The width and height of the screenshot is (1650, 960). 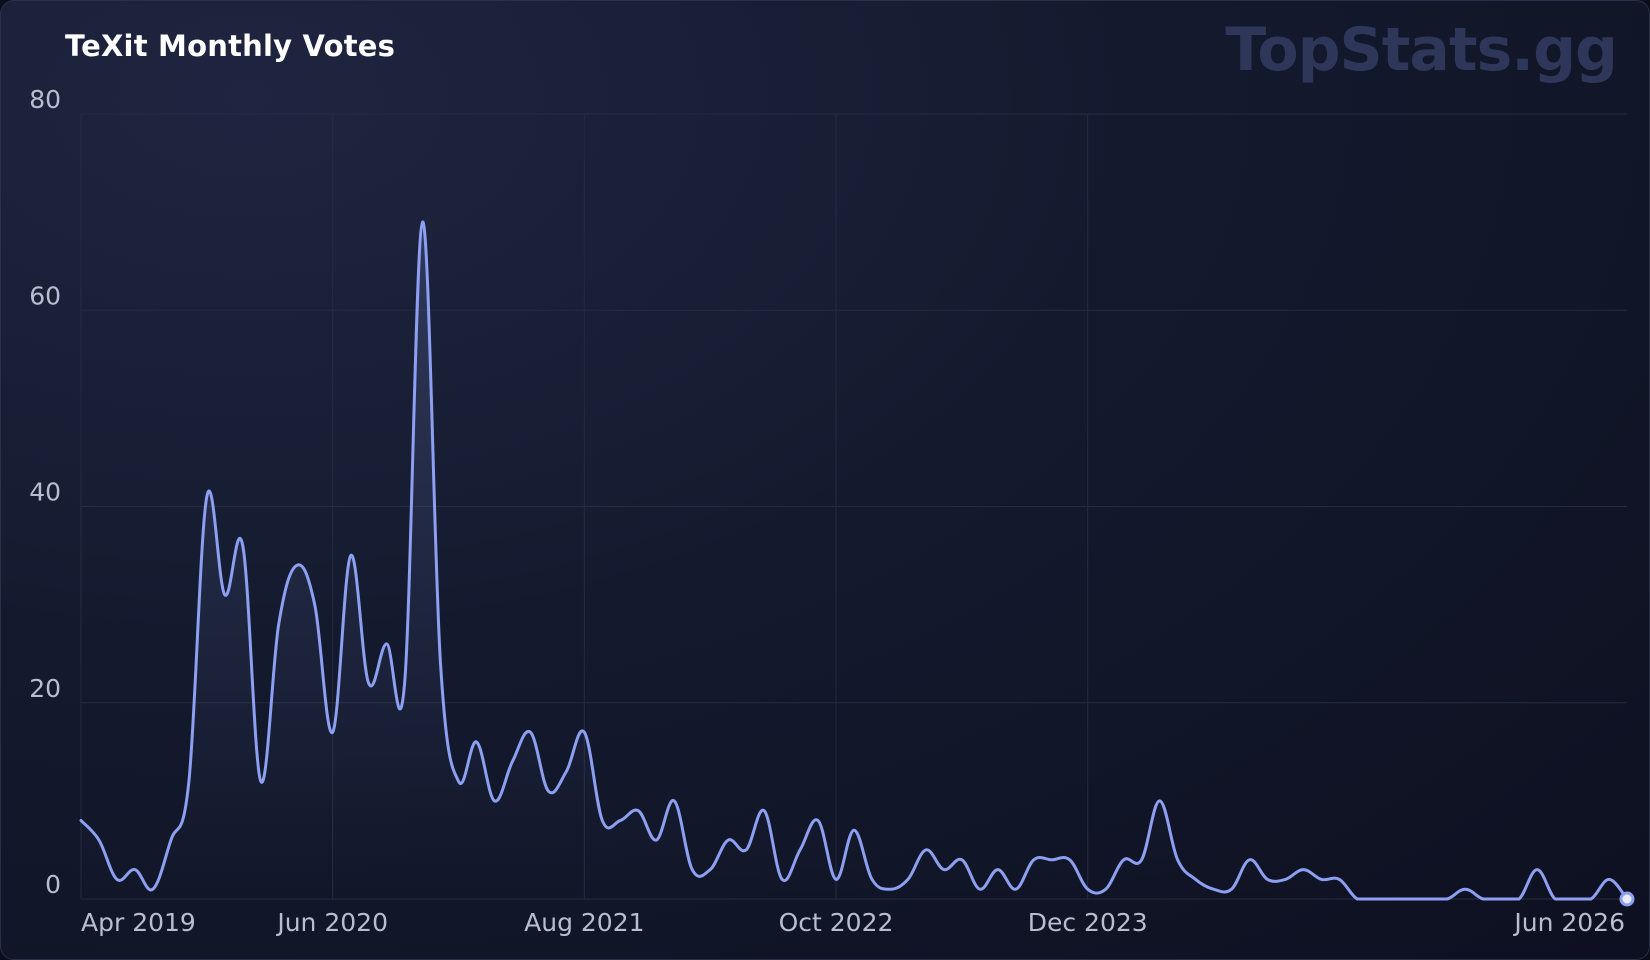 What do you see at coordinates (45, 99) in the screenshot?
I see `y-tick-label: 80` at bounding box center [45, 99].